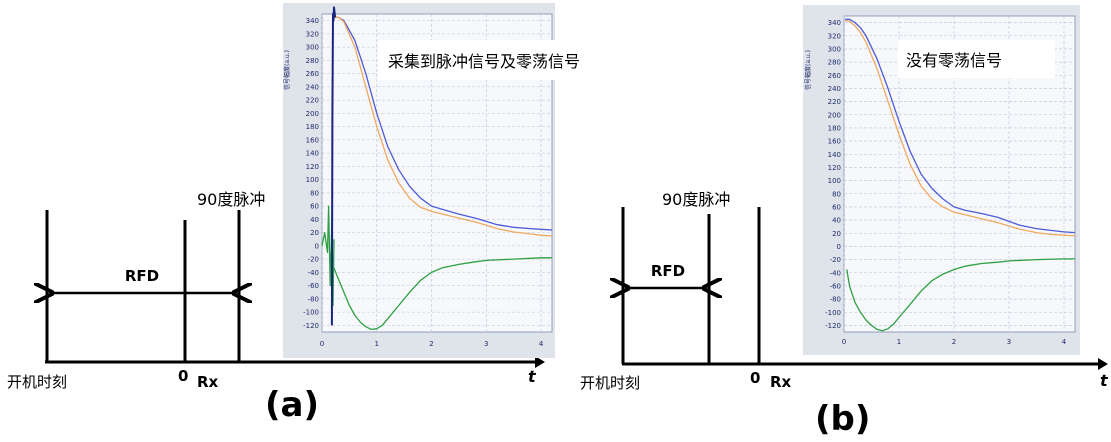 The image size is (1111, 442). I want to click on zero-label-a: 0, so click(183, 376).